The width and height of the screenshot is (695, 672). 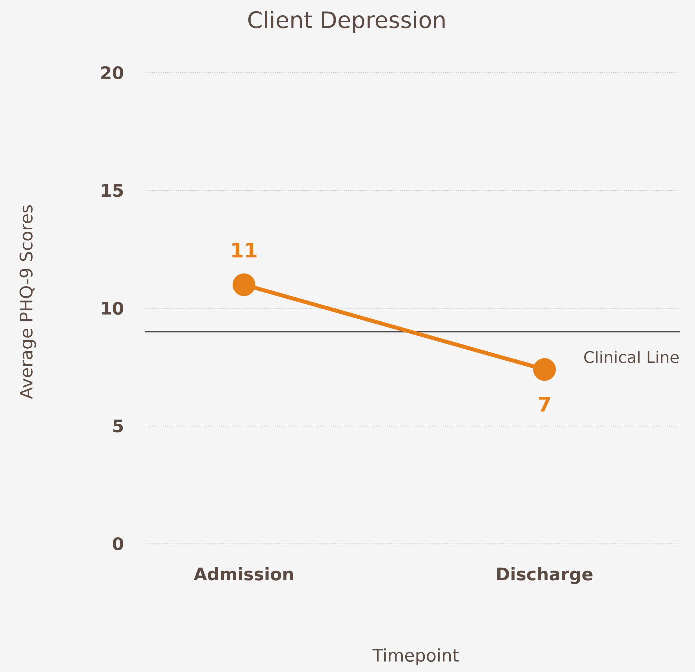 What do you see at coordinates (415, 657) in the screenshot?
I see `x-axis-title: Timepoint` at bounding box center [415, 657].